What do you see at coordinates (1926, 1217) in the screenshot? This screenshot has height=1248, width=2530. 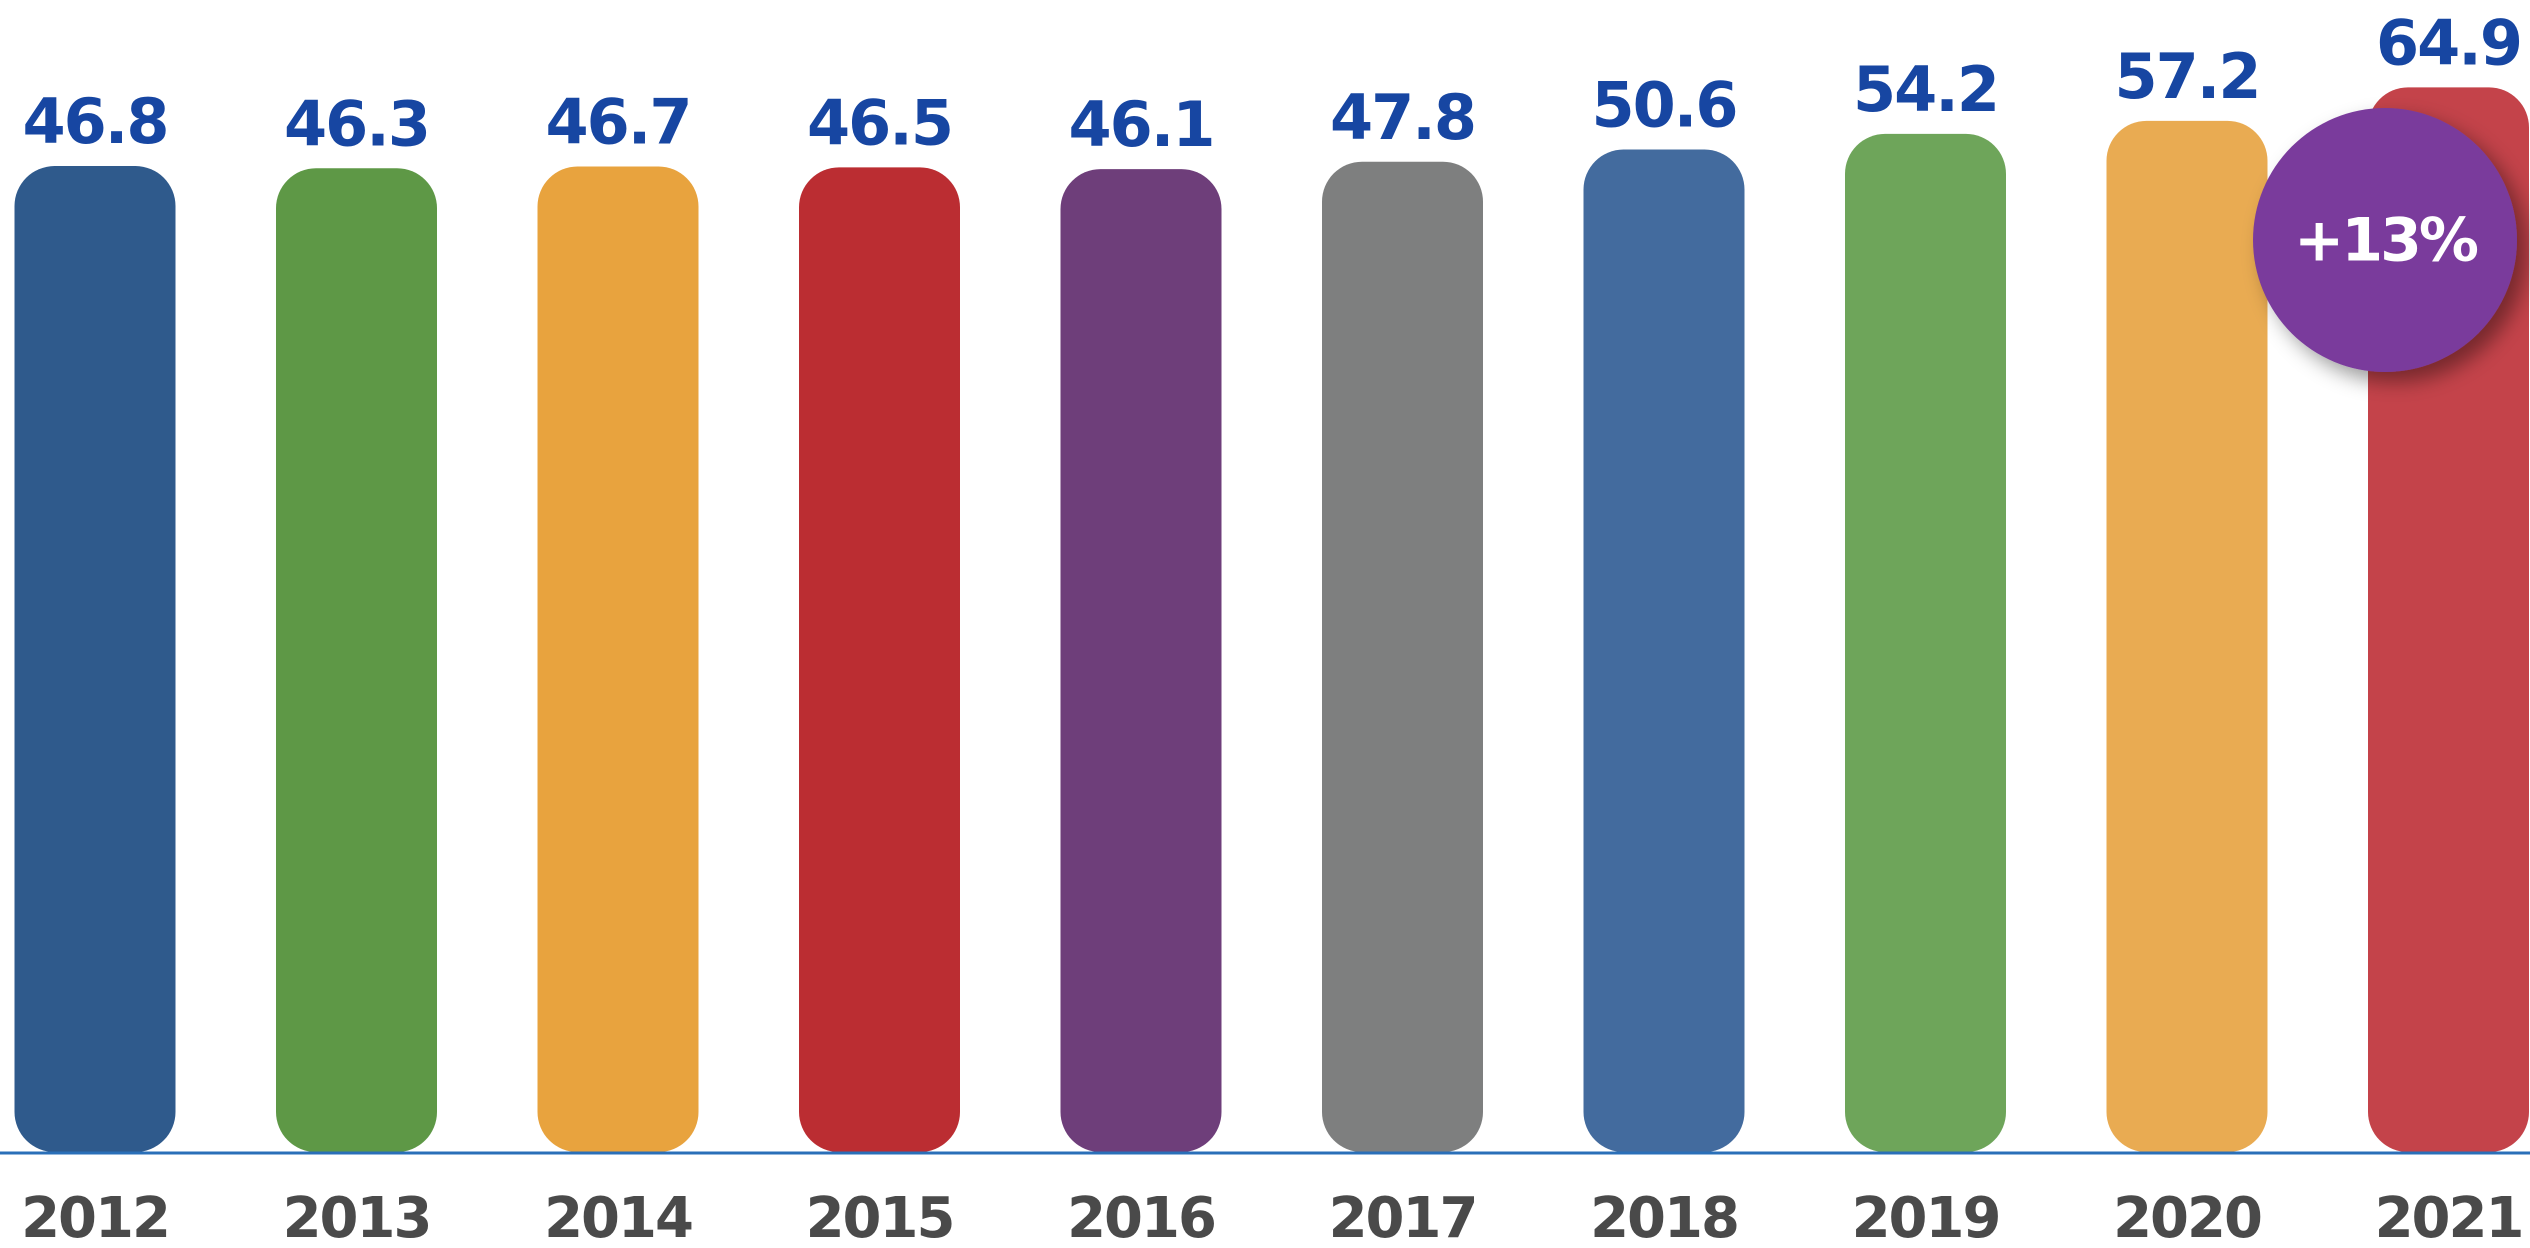 I see `x-tick-label: 2019` at bounding box center [1926, 1217].